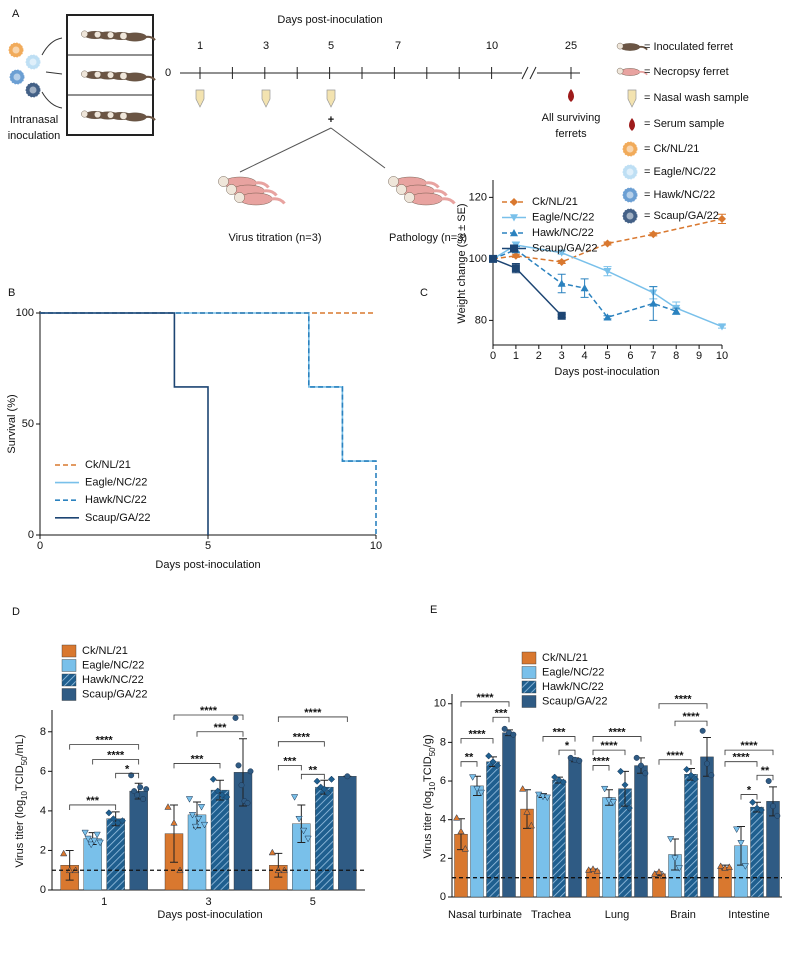  I want to click on x-tick-label: 10, so click(722, 356).